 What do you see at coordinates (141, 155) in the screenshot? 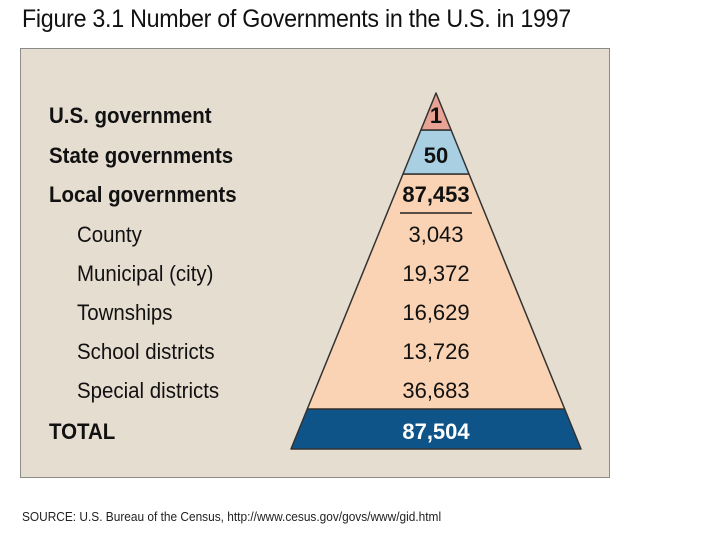
I see `row-label-state-governments: State governments` at bounding box center [141, 155].